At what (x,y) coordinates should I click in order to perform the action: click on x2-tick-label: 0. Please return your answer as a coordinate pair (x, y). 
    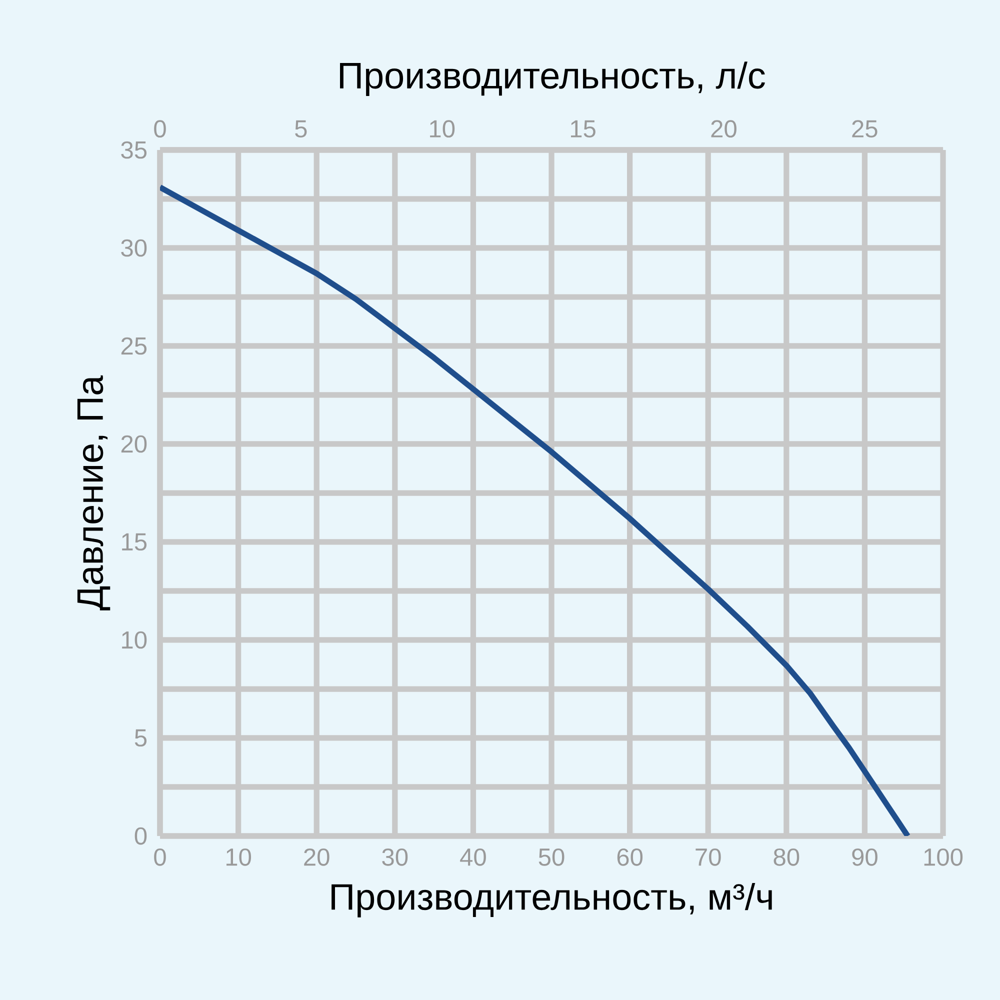
    Looking at the image, I should click on (160, 129).